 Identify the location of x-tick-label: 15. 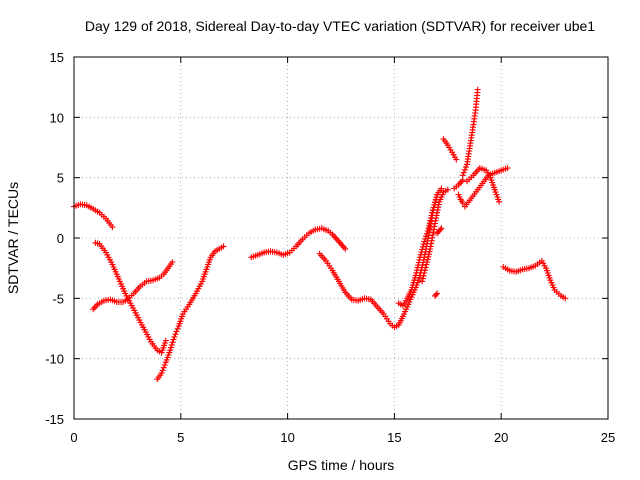
(394, 437).